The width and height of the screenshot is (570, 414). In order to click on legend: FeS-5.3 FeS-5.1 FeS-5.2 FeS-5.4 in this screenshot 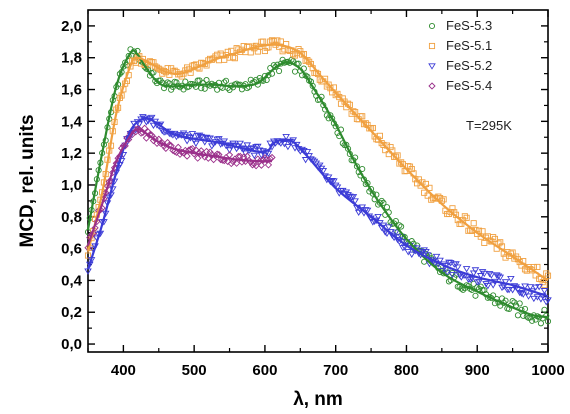, I will do `click(460, 55)`.